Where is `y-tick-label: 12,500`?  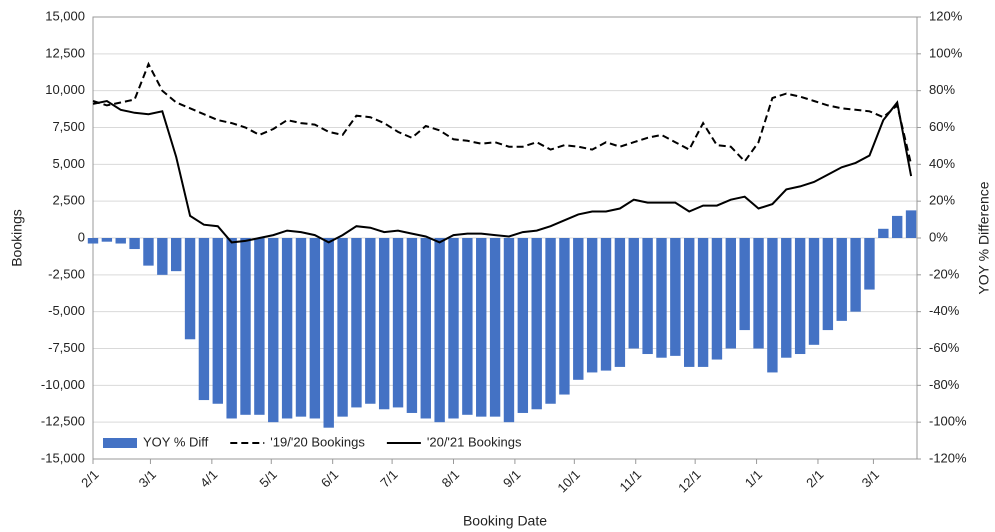
y-tick-label: 12,500 is located at coordinates (65, 52).